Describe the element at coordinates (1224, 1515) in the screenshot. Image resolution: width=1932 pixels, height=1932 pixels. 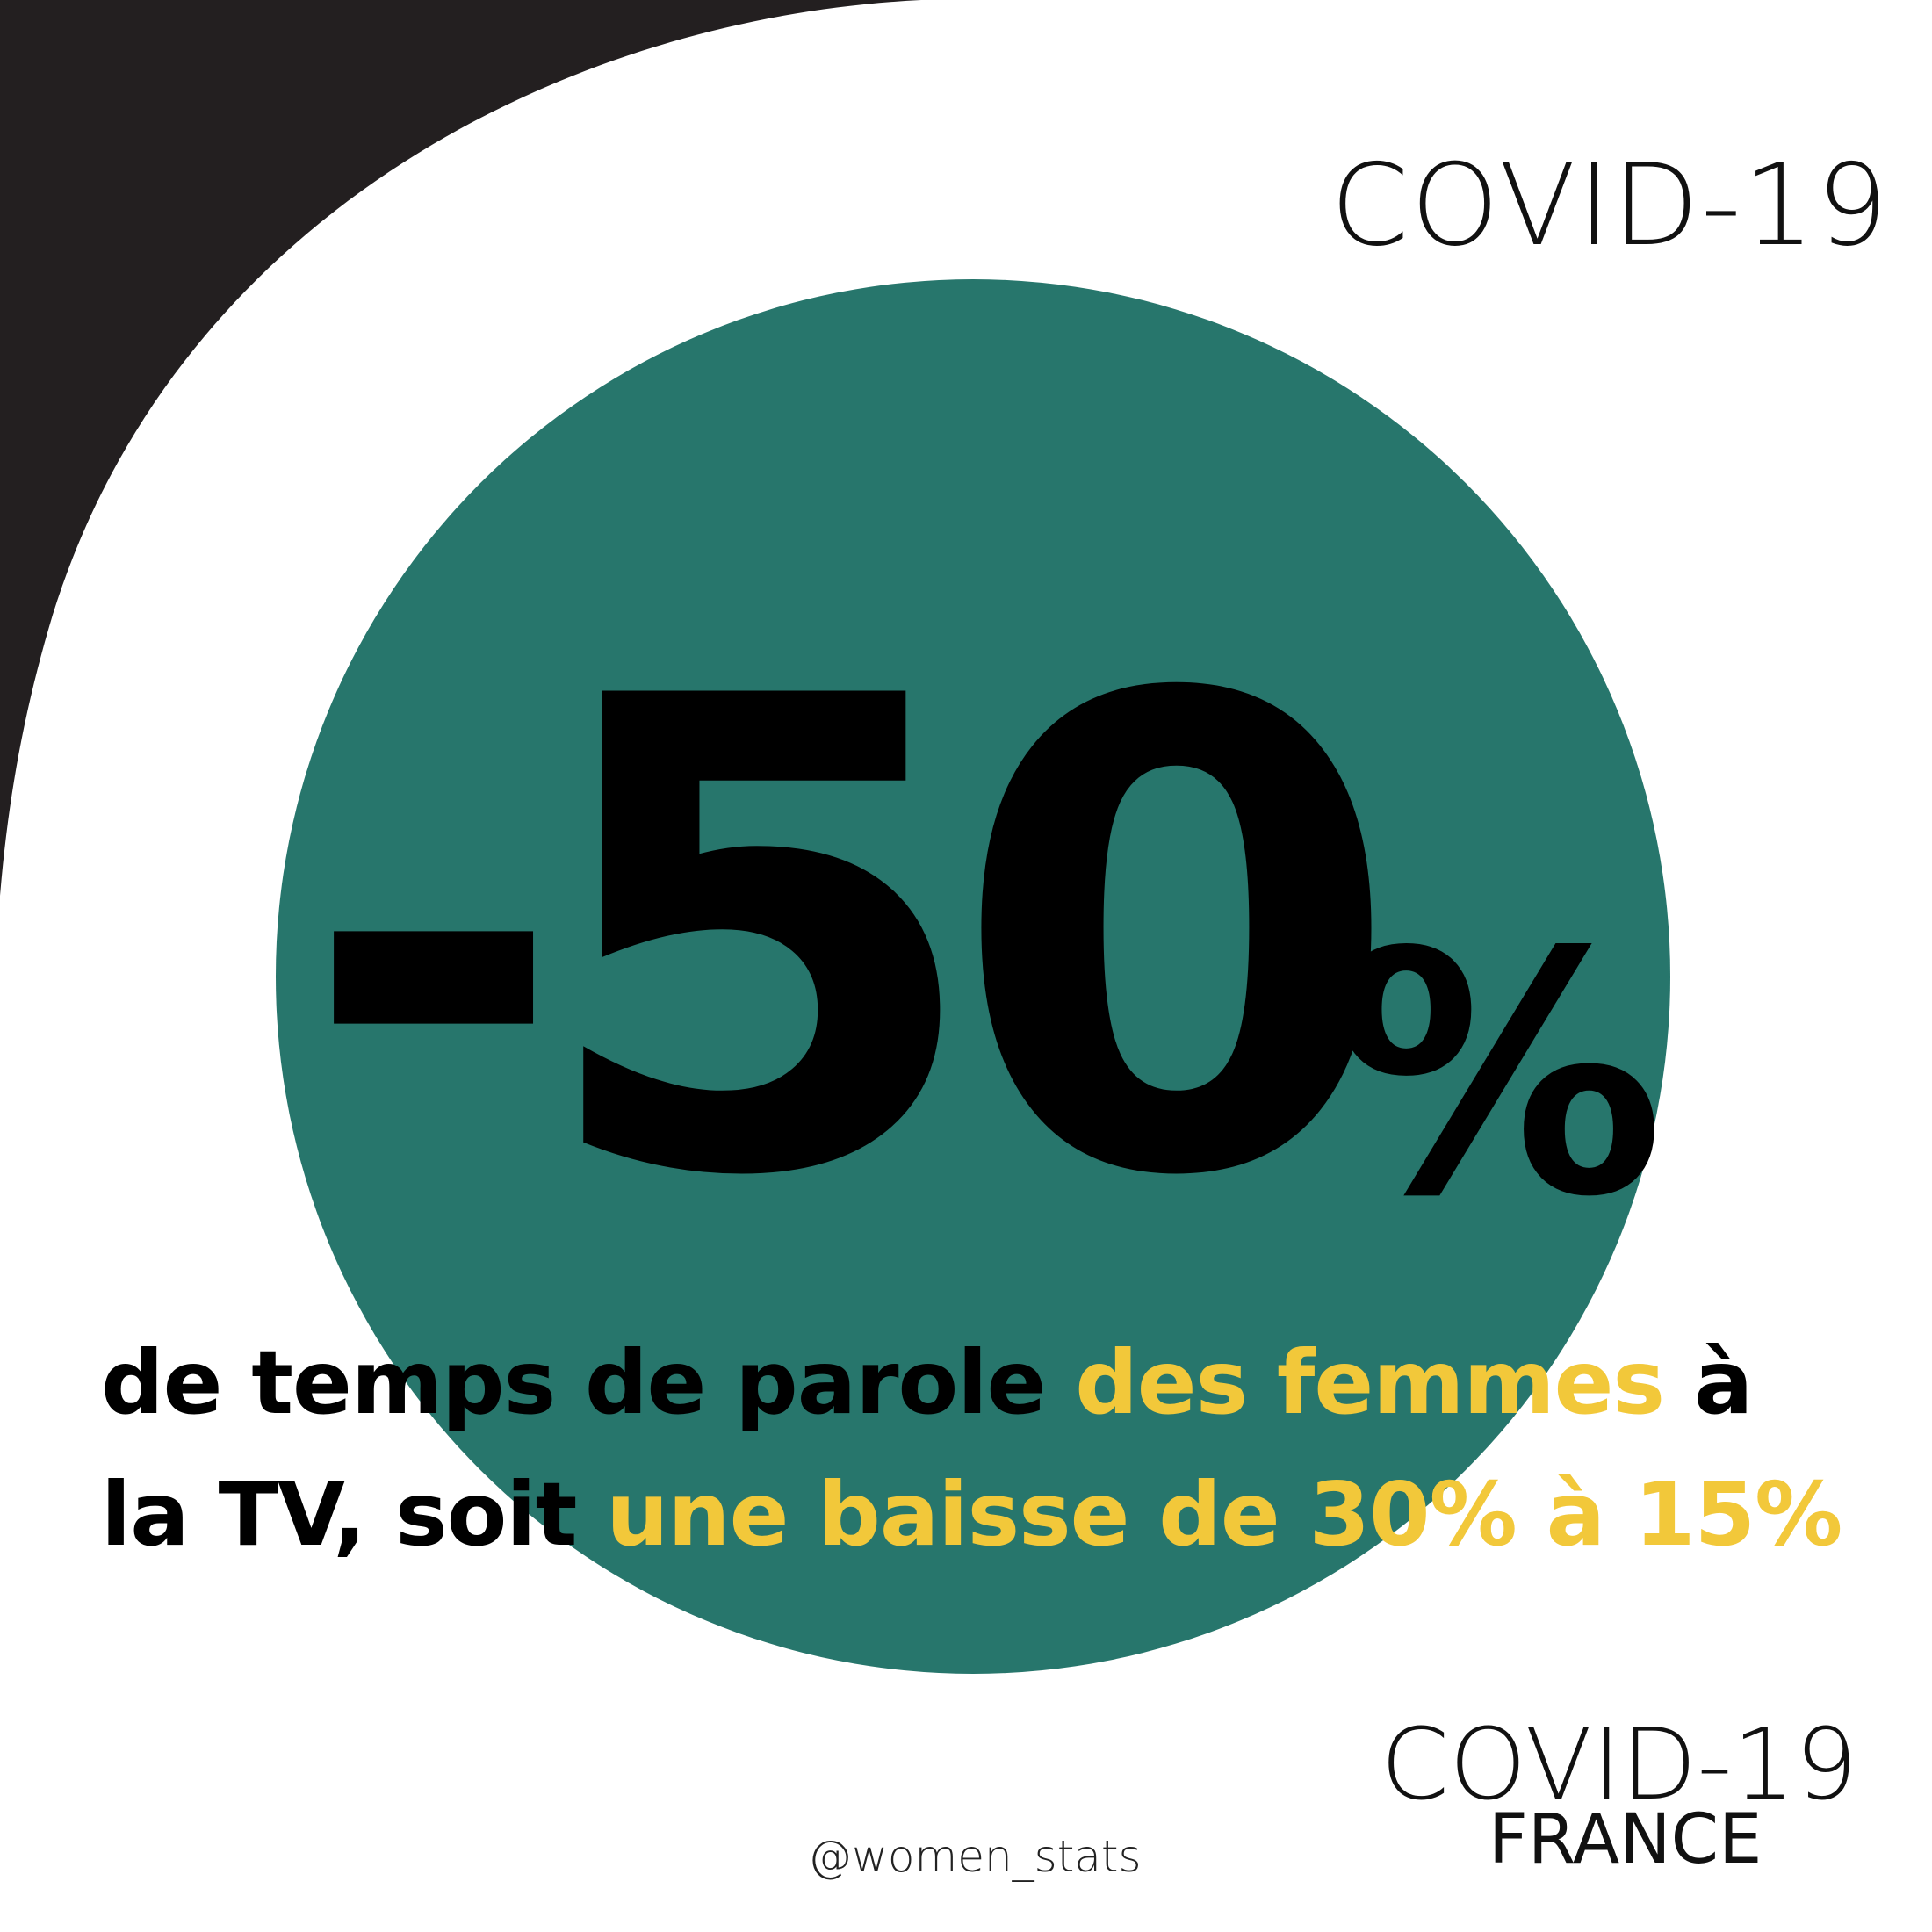
I see `description-highlight: une baisse de 30% à 15%` at that location.